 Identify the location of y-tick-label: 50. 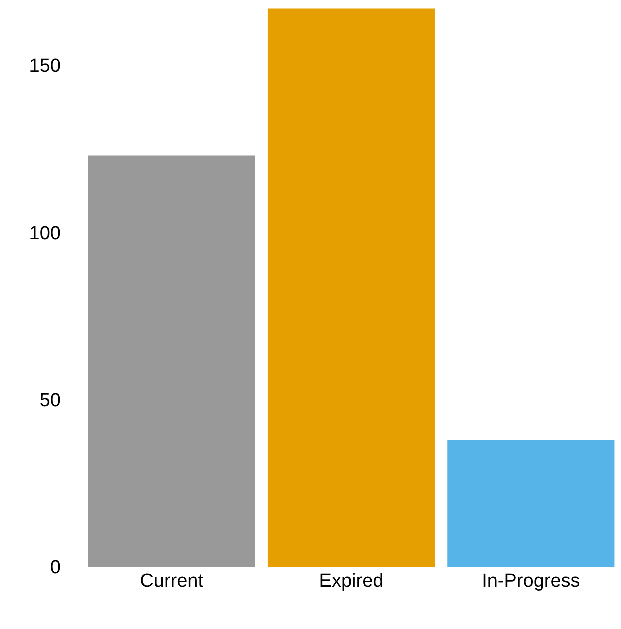
(50, 401).